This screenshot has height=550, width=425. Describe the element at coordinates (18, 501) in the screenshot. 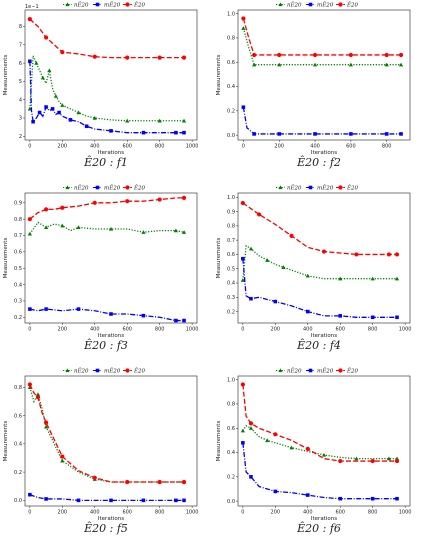

I see `y-tick-label: 0.0` at that location.